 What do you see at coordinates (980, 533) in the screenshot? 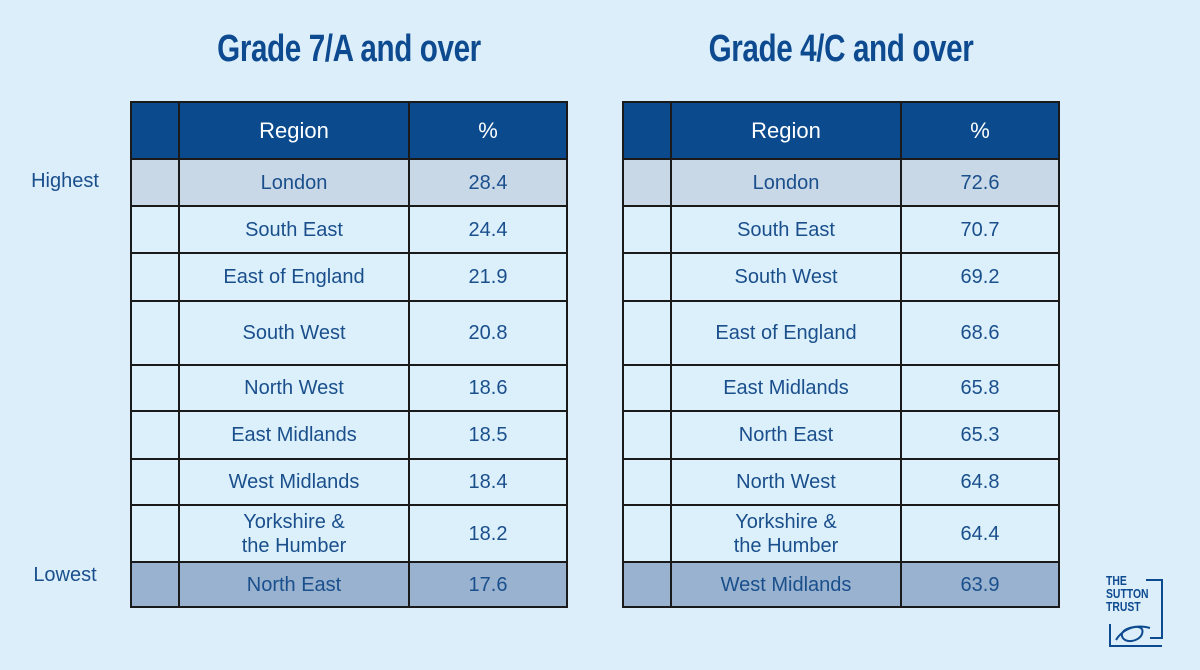
I see `percent-cell: 64.4` at bounding box center [980, 533].